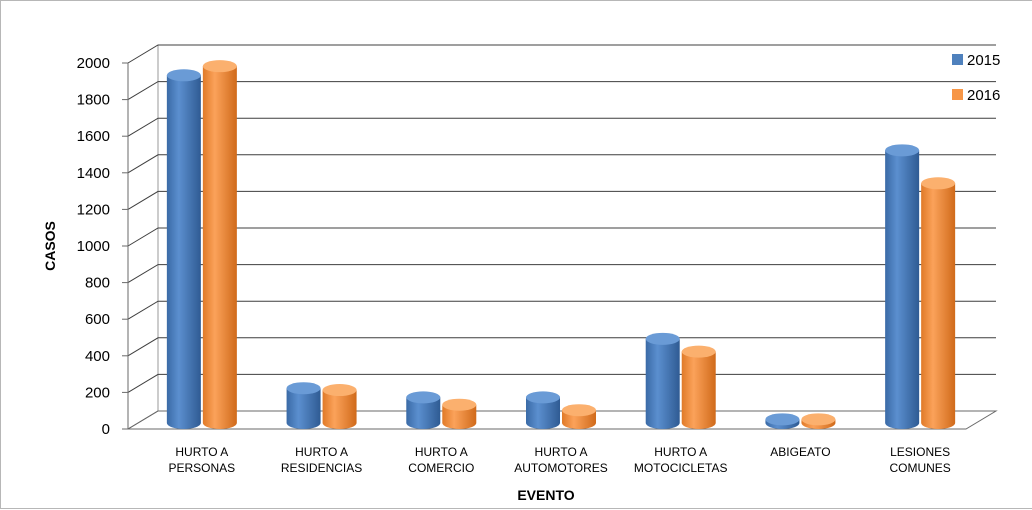 The width and height of the screenshot is (1032, 510). I want to click on y-tick-label: 1400, so click(93, 173).